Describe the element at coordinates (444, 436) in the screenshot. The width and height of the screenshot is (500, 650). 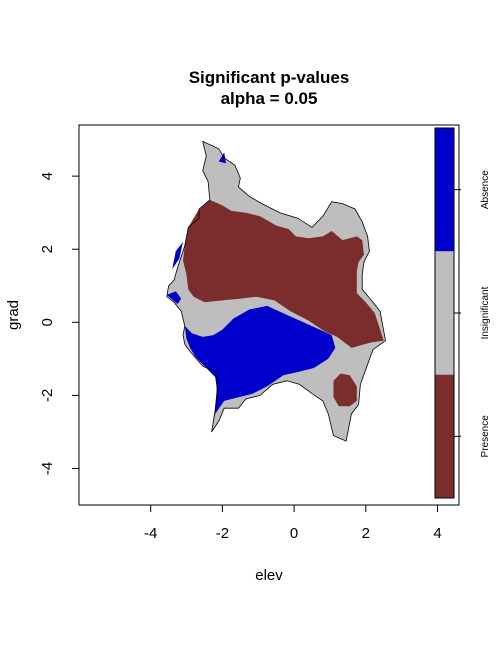
I see `legend-swatch-presence` at that location.